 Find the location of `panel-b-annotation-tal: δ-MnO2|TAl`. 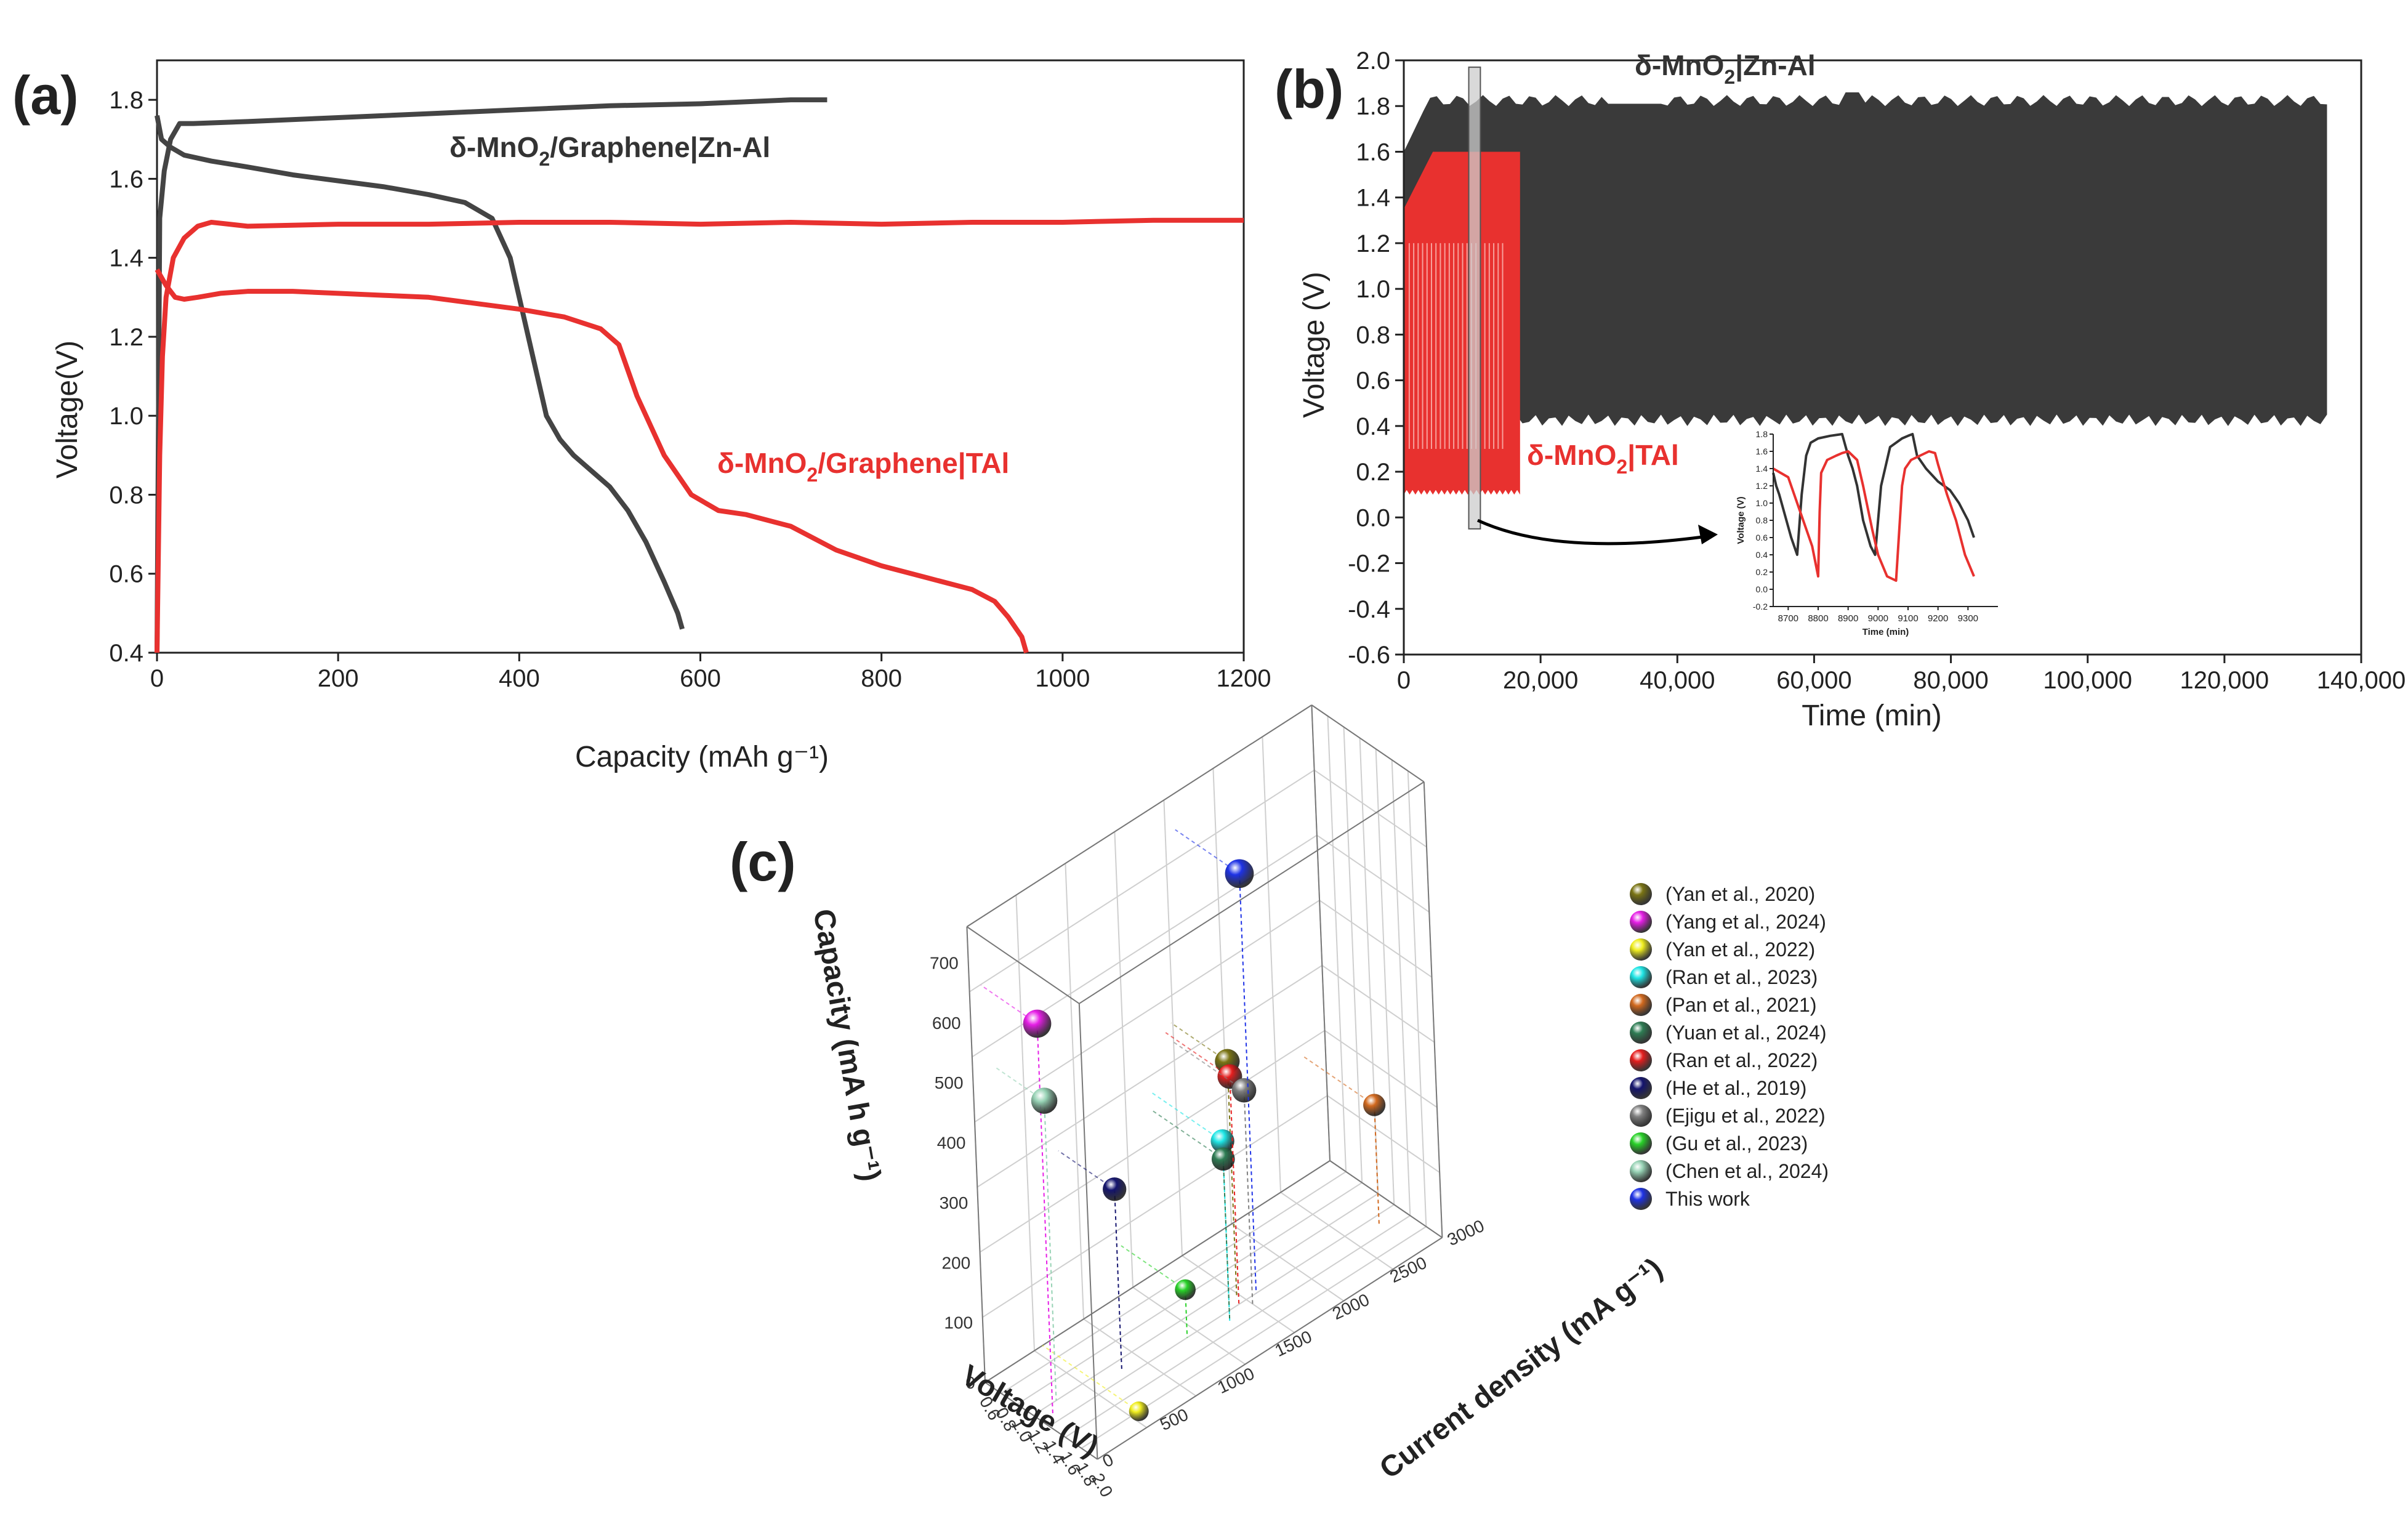

panel-b-annotation-tal: δ-MnO2|TAl is located at coordinates (1603, 458).